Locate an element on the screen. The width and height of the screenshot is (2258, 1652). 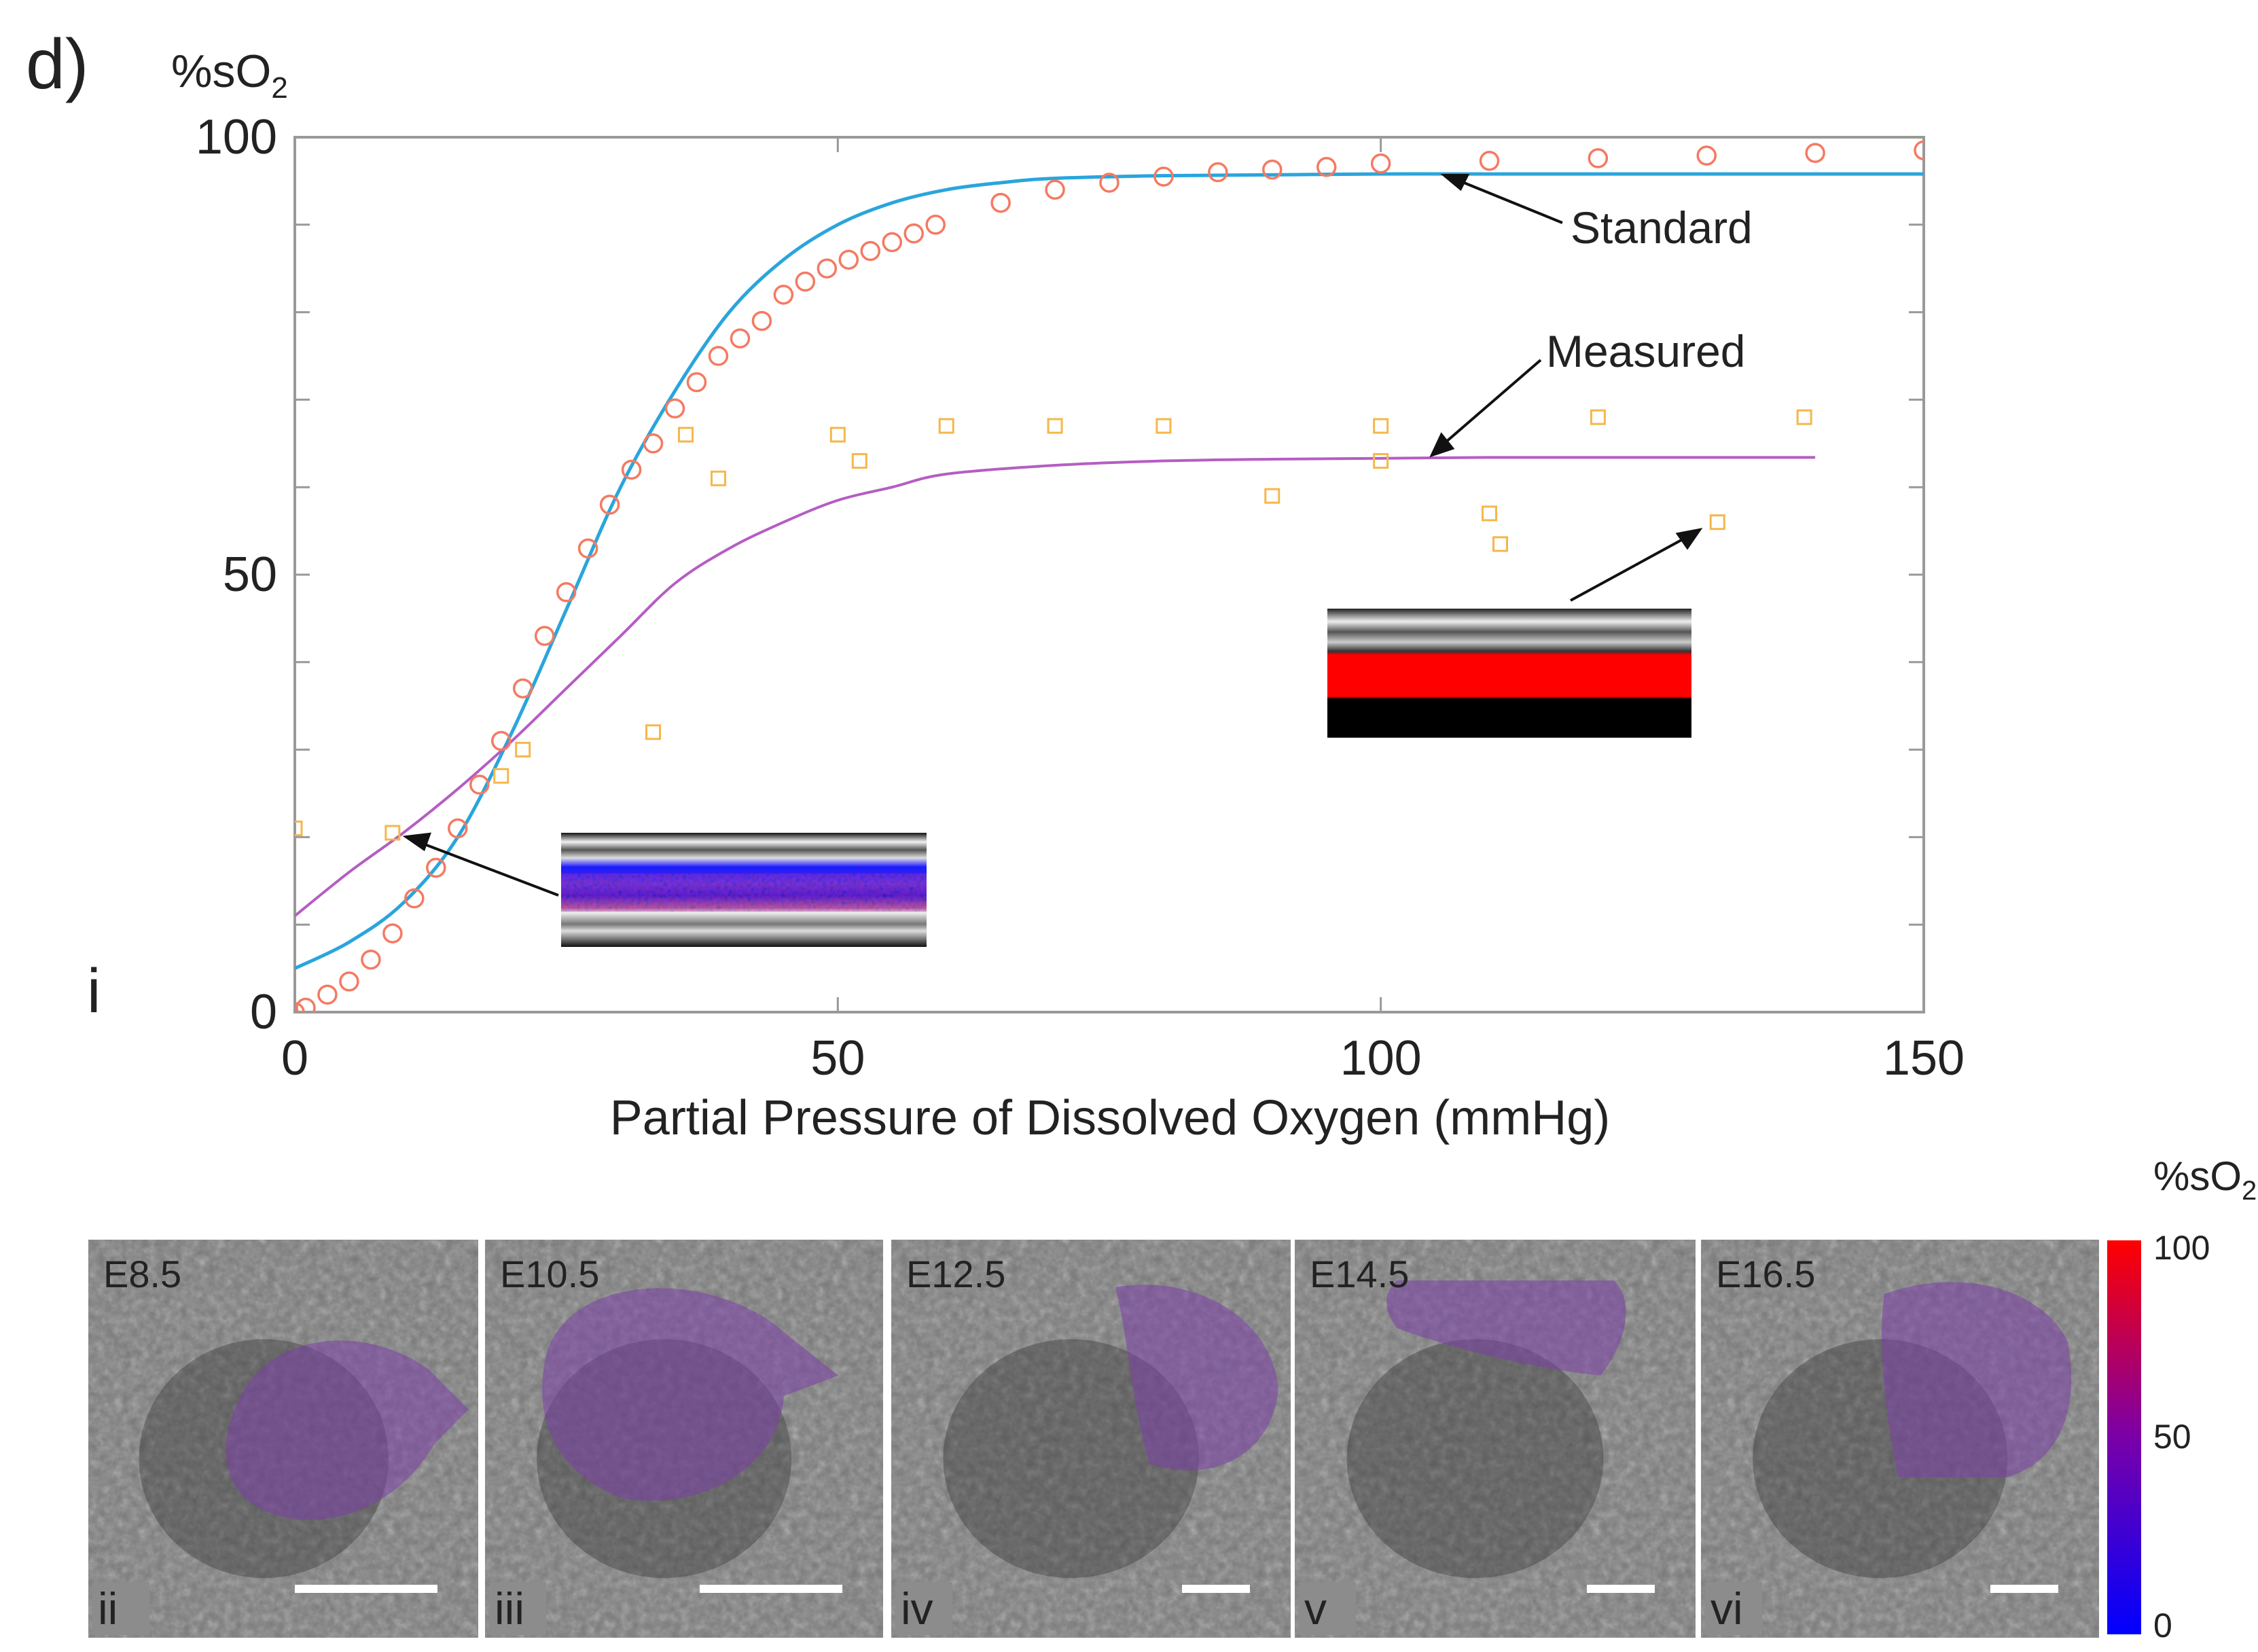
annotation-measured: Measured is located at coordinates (1646, 351).